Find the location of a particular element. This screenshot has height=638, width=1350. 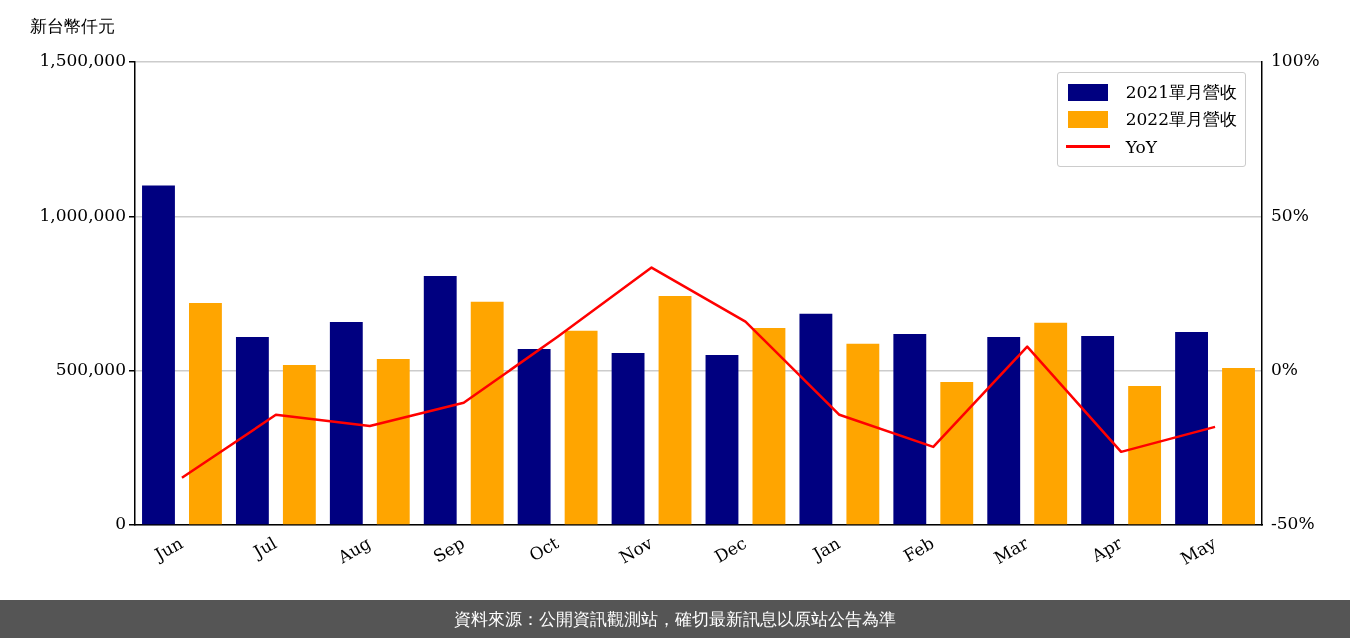

y2-tick-label: 50% is located at coordinates (1290, 214).